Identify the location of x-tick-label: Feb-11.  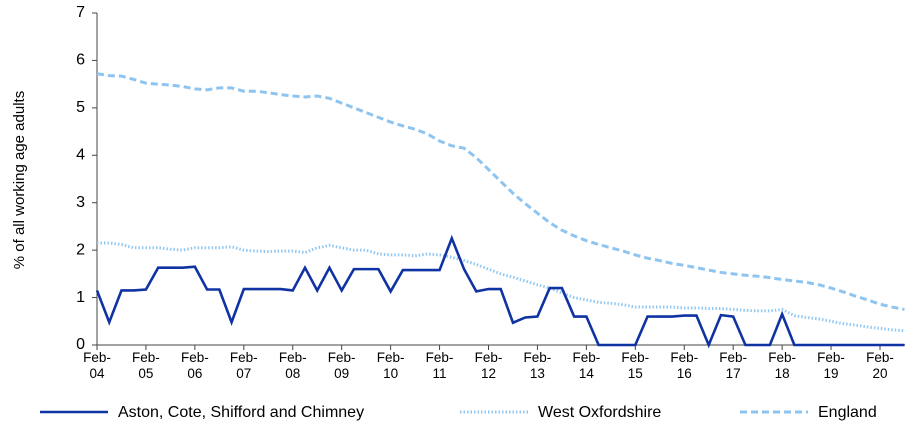
(439, 365).